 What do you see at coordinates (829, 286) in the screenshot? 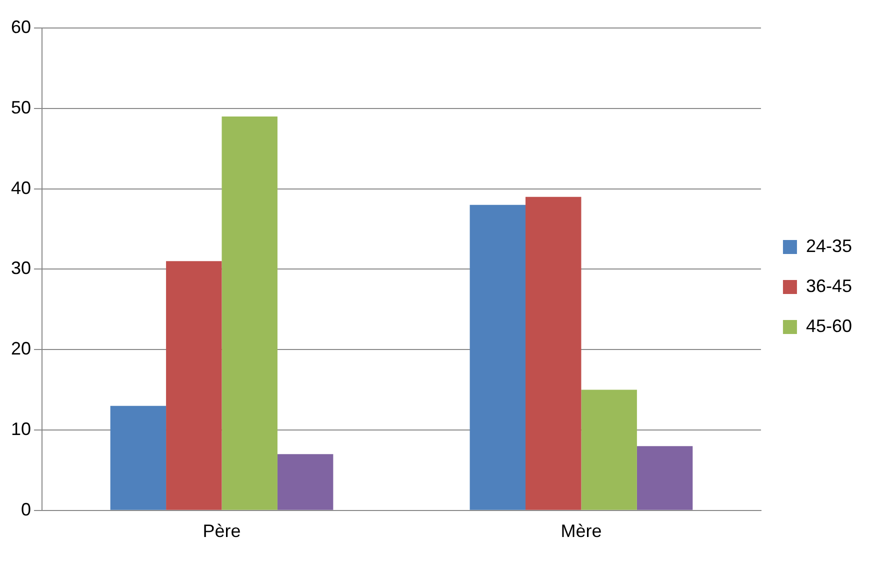
I see `legend-label: 36-45` at bounding box center [829, 286].